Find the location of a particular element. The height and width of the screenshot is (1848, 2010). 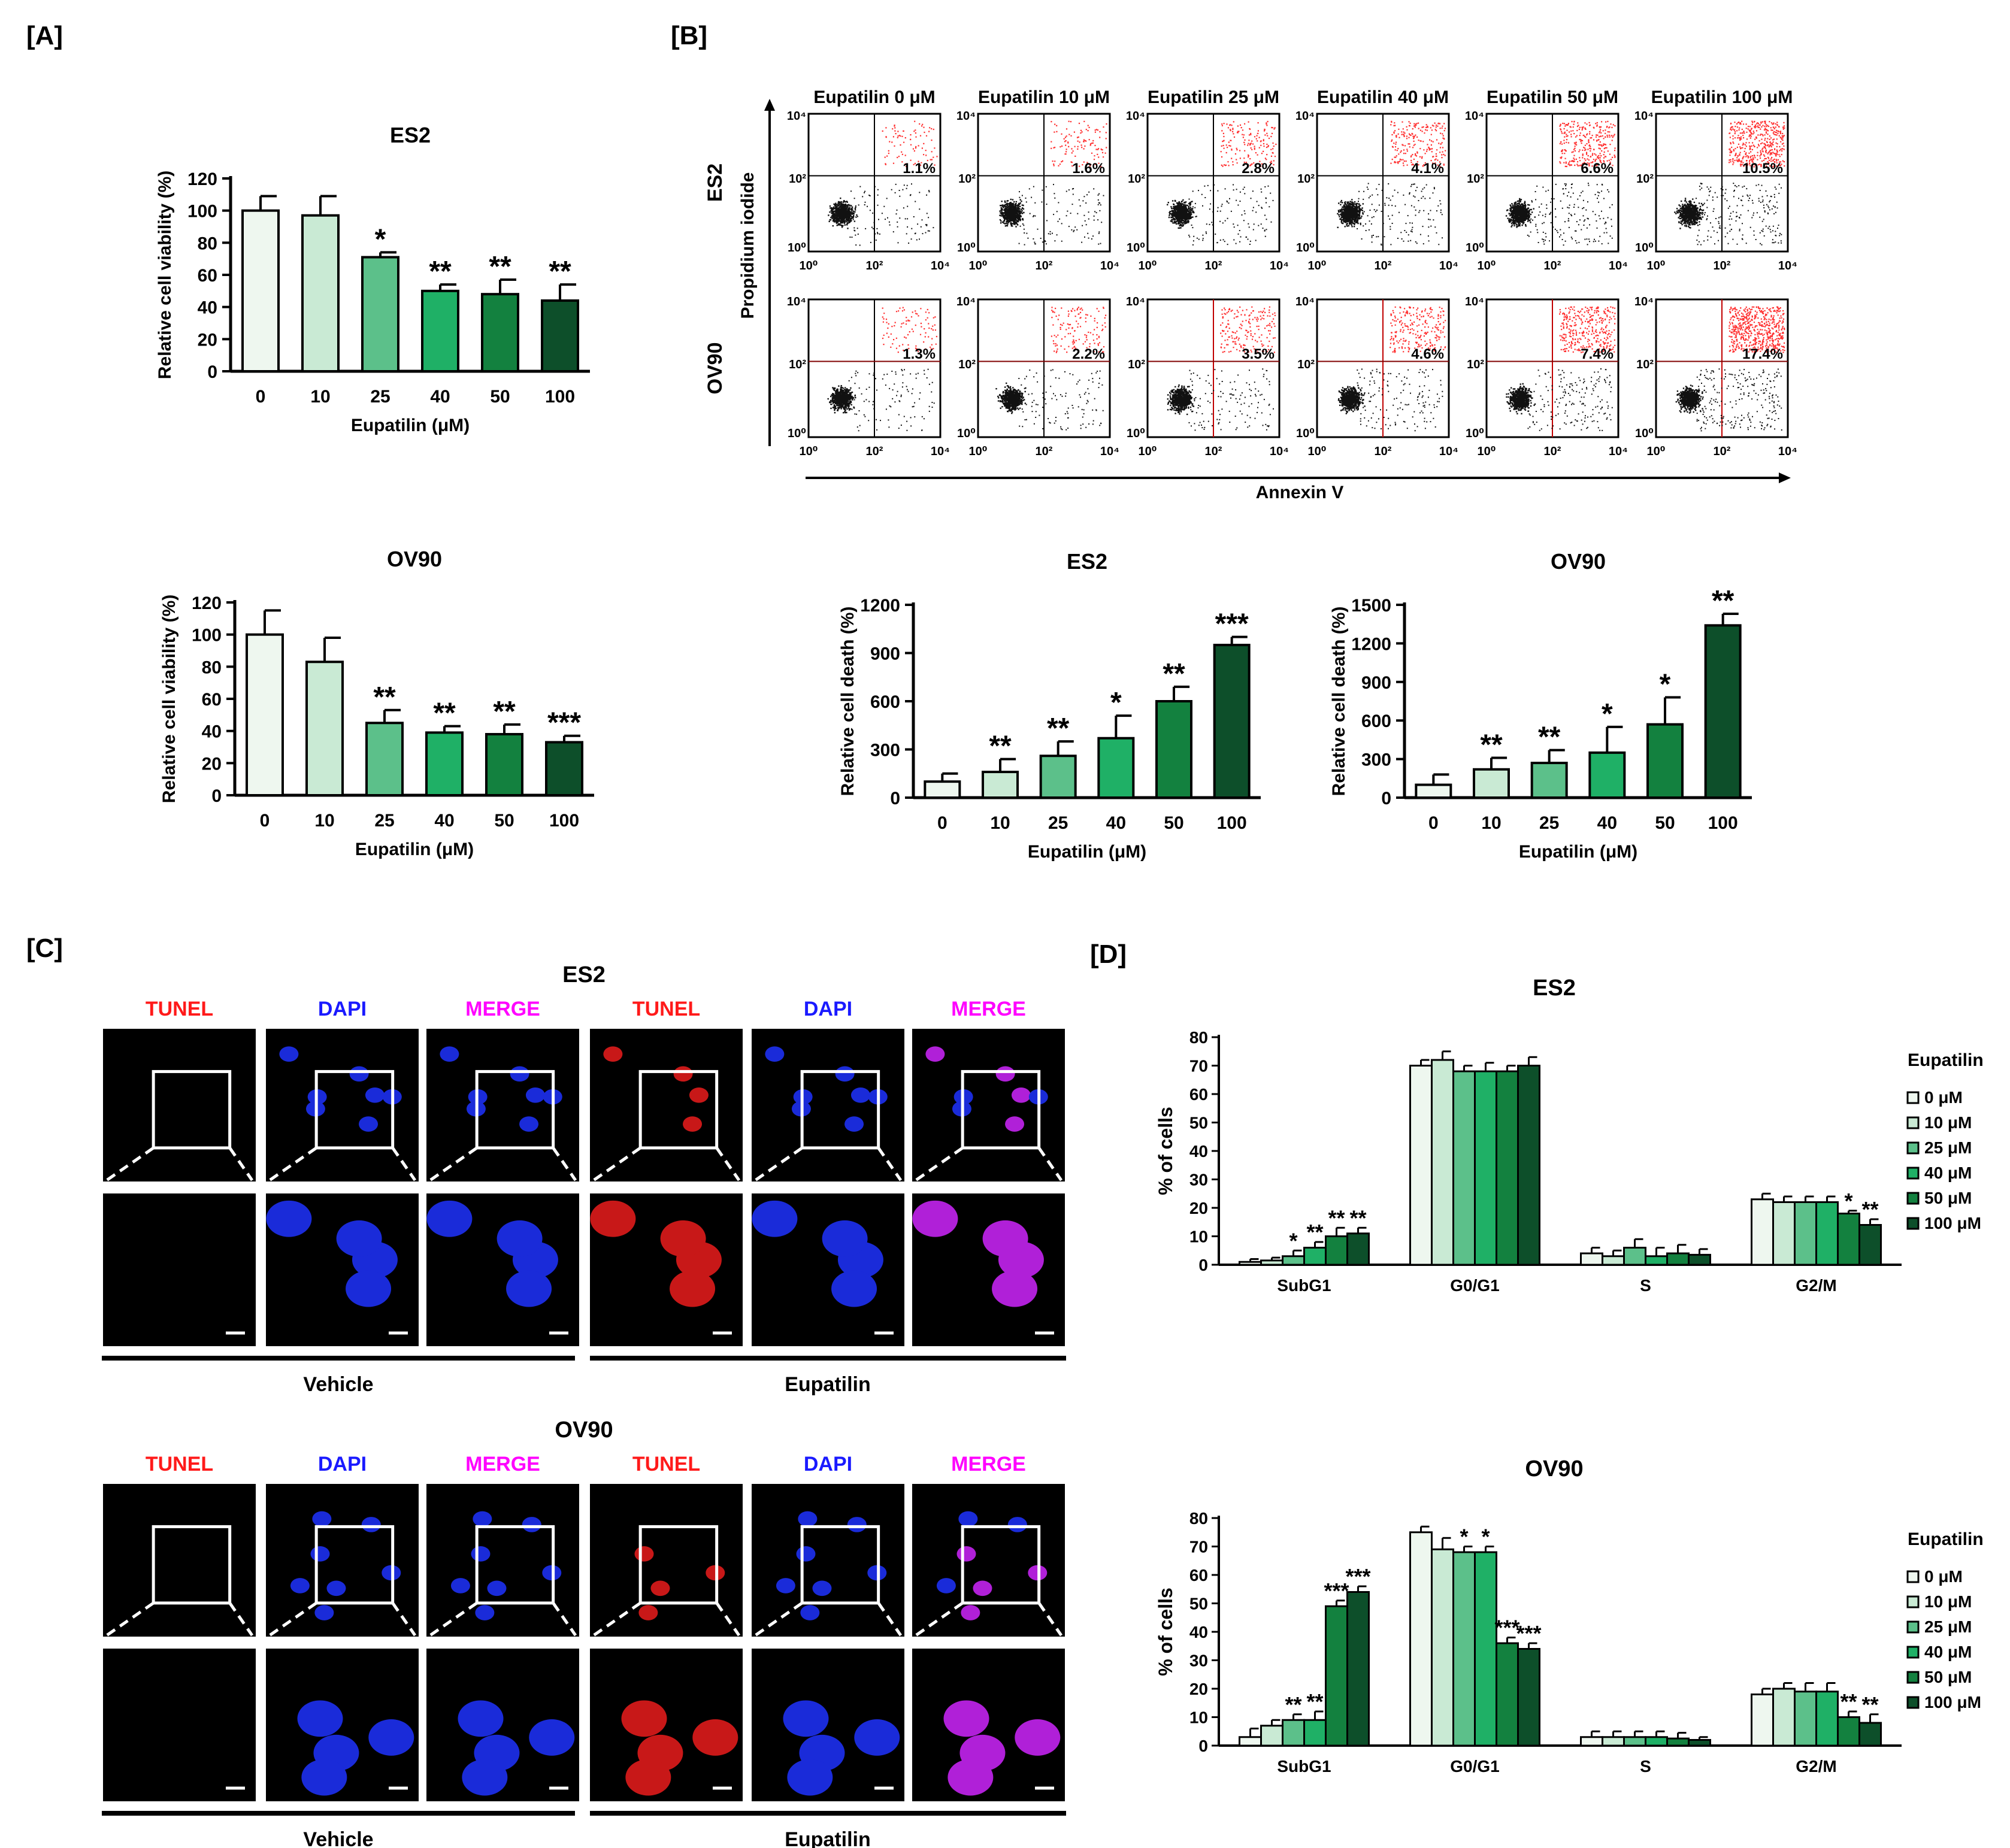

flow-plot-header: Eupatilin 100 μM is located at coordinates (1722, 97).